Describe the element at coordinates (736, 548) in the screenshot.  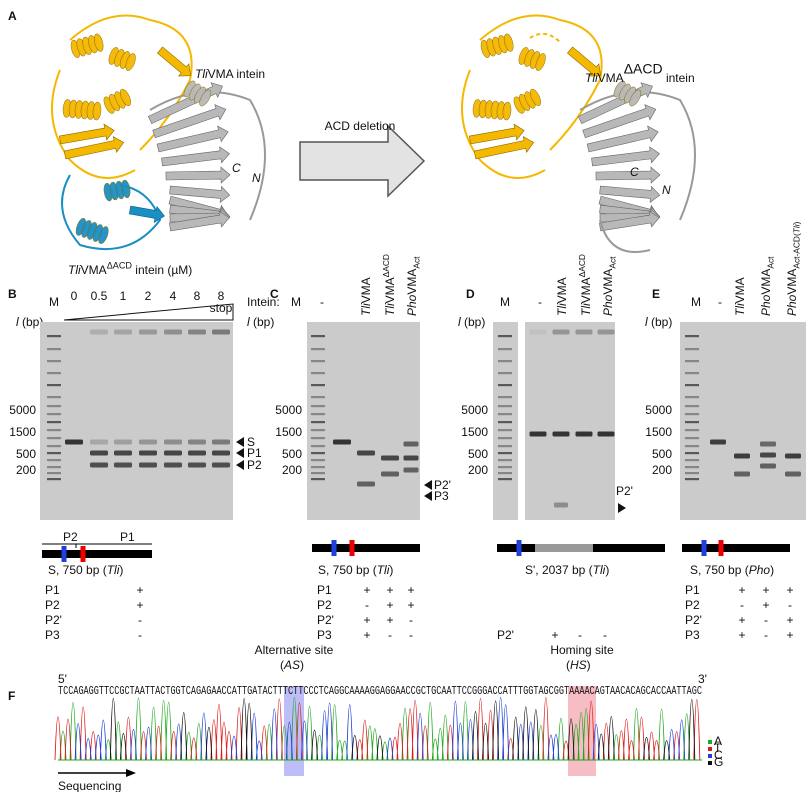
I see `substrate-map` at that location.